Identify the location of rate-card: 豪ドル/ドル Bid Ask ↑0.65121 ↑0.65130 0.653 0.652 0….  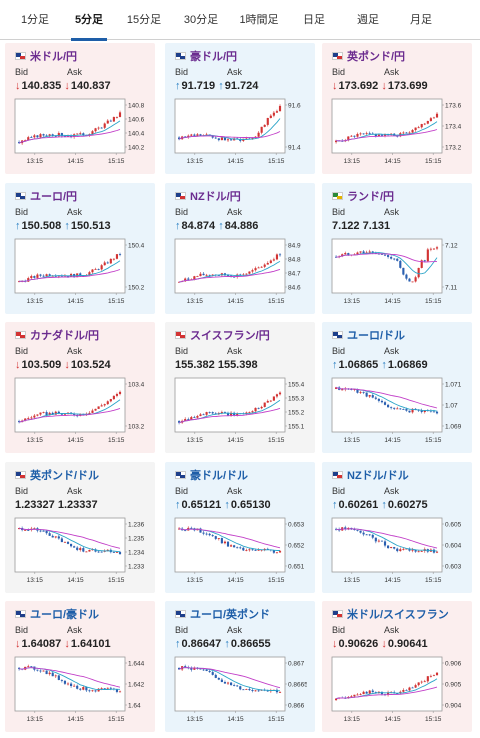
(240, 527).